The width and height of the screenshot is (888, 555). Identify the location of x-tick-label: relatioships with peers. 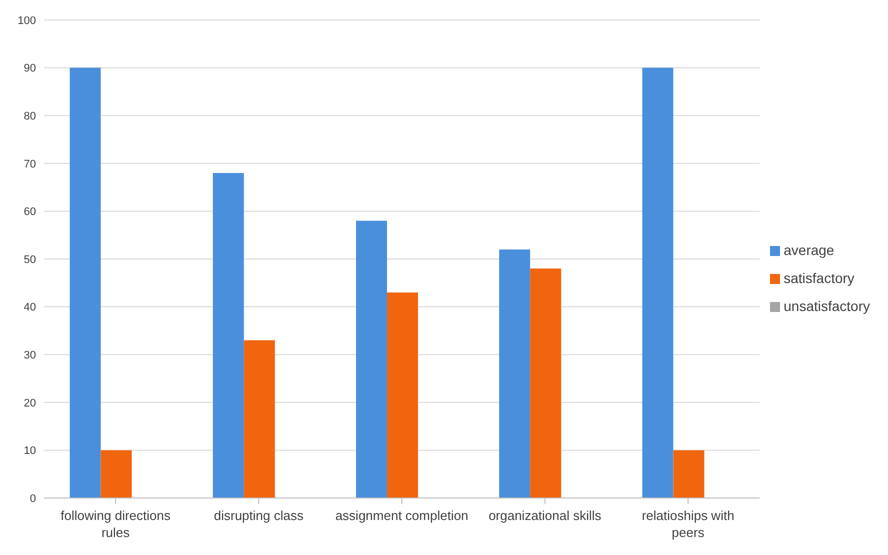
(688, 524).